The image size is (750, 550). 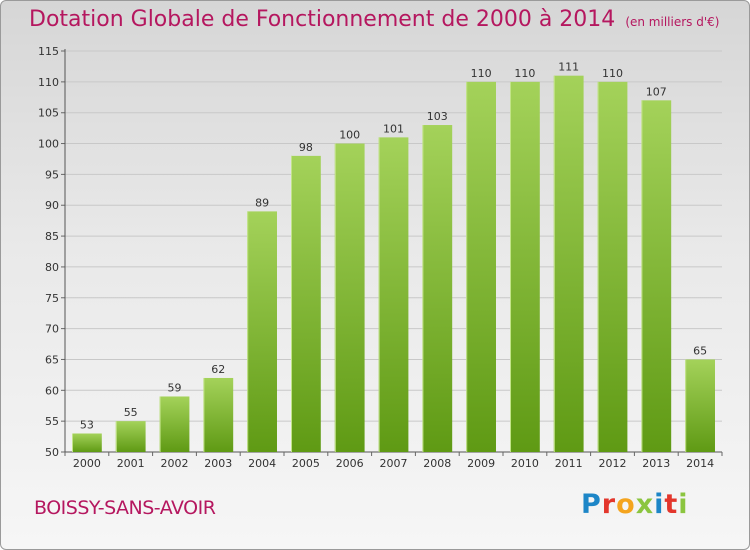 I want to click on bar-value-label: 89, so click(x=262, y=202).